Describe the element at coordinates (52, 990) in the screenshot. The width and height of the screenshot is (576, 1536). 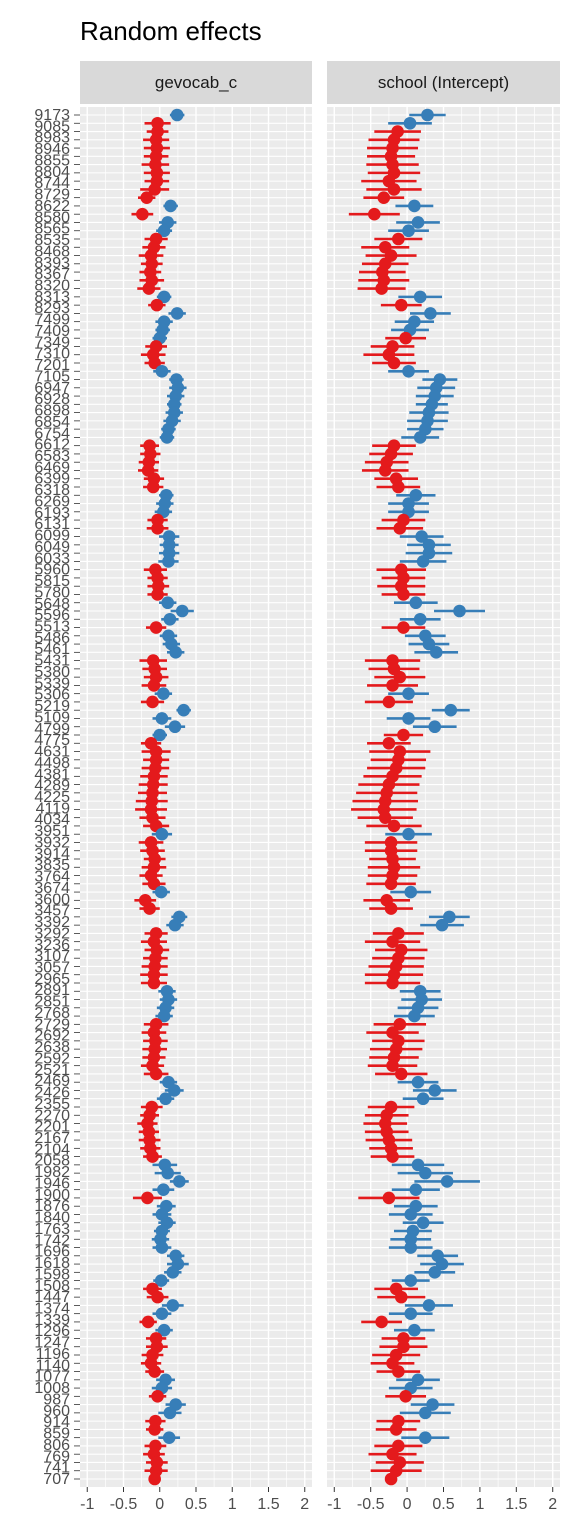
I see `y-tick-label: 2891` at that location.